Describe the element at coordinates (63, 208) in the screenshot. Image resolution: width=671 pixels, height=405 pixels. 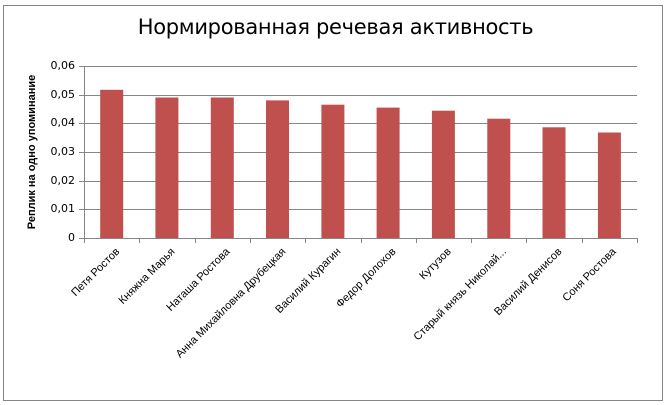
I see `y-tick-label: 0,01` at that location.